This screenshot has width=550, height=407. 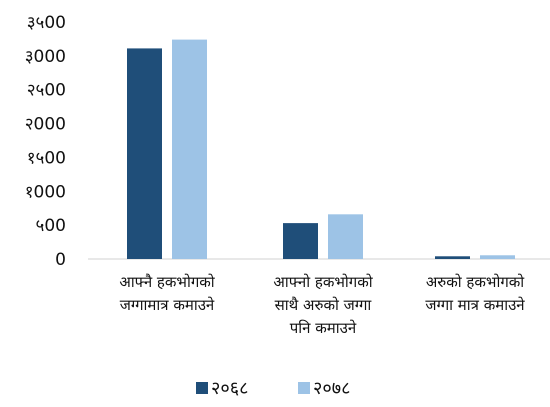 What do you see at coordinates (167, 305) in the screenshot?
I see `category-label: जग्गामात्र कमाउने` at bounding box center [167, 305].